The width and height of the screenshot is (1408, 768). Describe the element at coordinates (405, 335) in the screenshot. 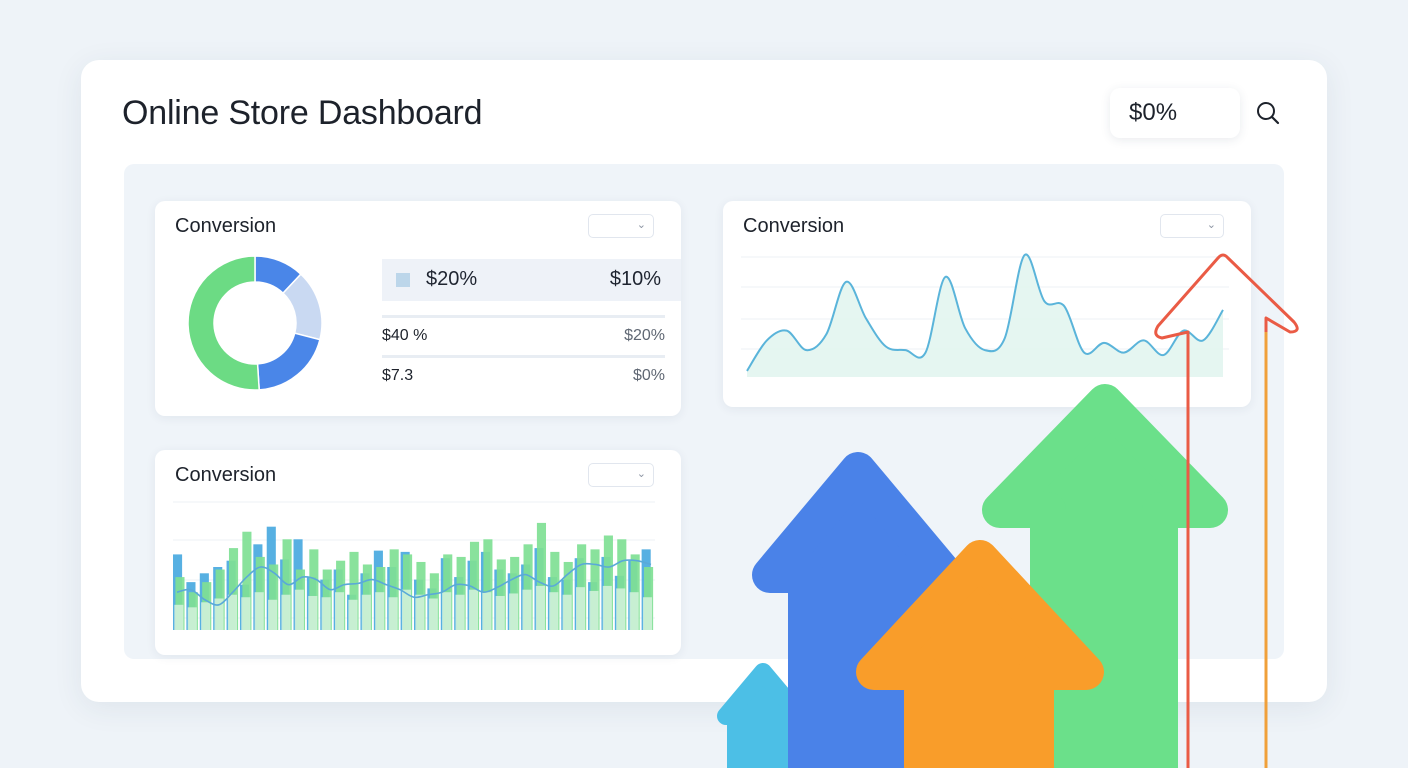

I see `row-label: $40 %` at that location.